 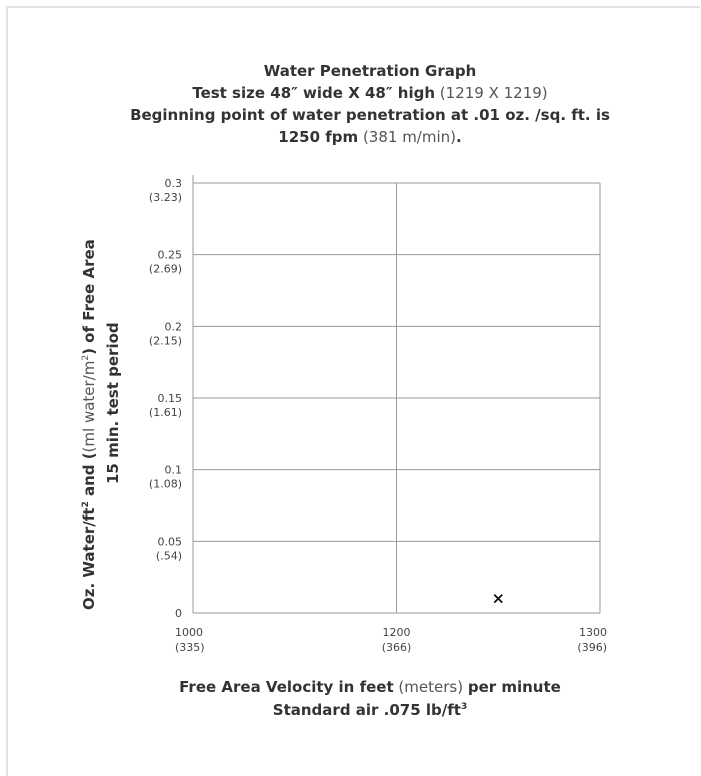 I want to click on y-tick-label: 0.05, so click(x=170, y=541).